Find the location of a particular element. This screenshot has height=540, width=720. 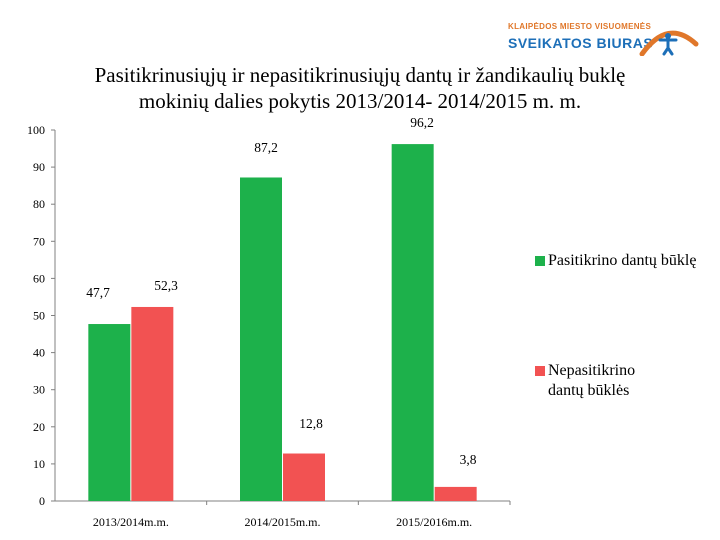

legend-label-checked: Pasitikrino dantų būklę is located at coordinates (622, 260).